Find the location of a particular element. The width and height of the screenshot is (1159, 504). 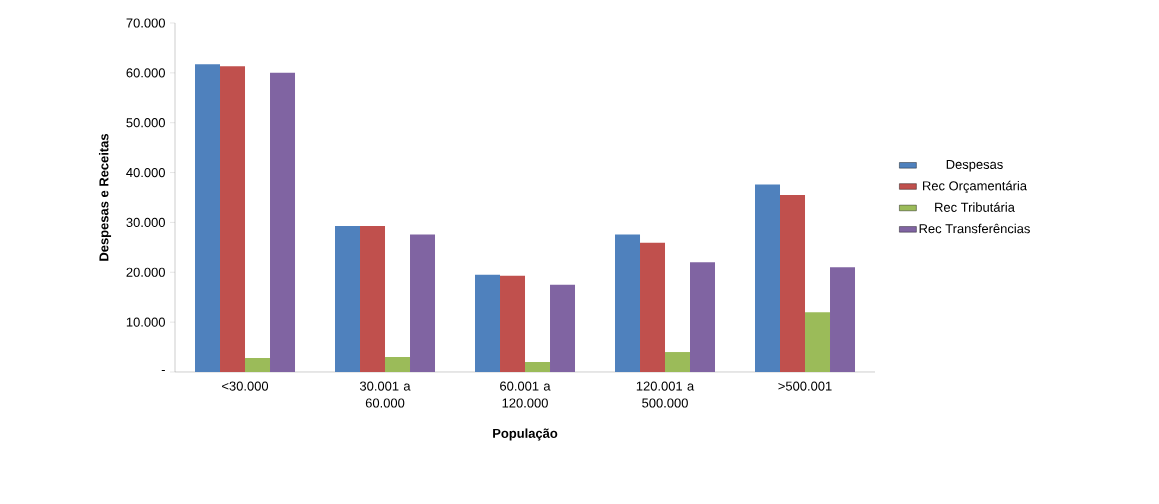

x-axis-title: População is located at coordinates (525, 434).